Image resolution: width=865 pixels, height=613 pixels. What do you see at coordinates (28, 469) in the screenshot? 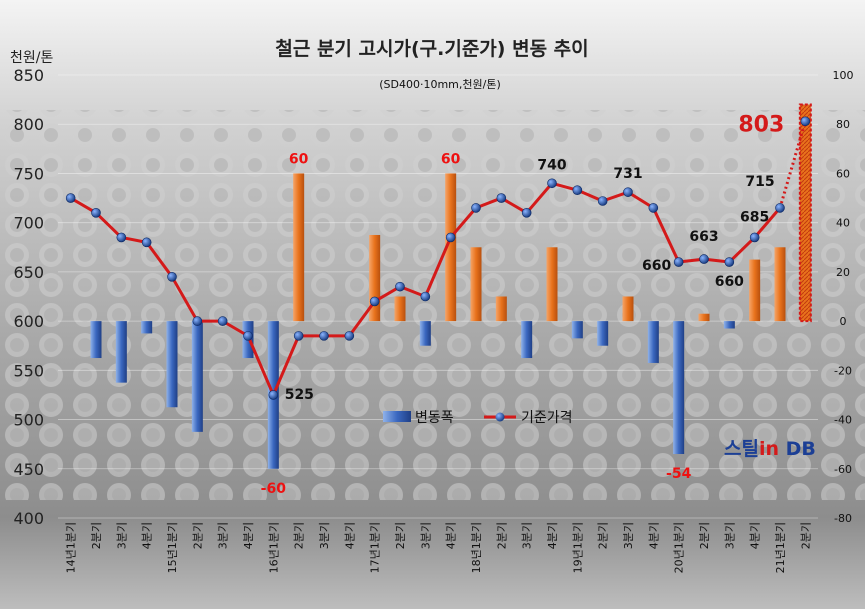
I see `left-tick-label: 450` at bounding box center [28, 469].